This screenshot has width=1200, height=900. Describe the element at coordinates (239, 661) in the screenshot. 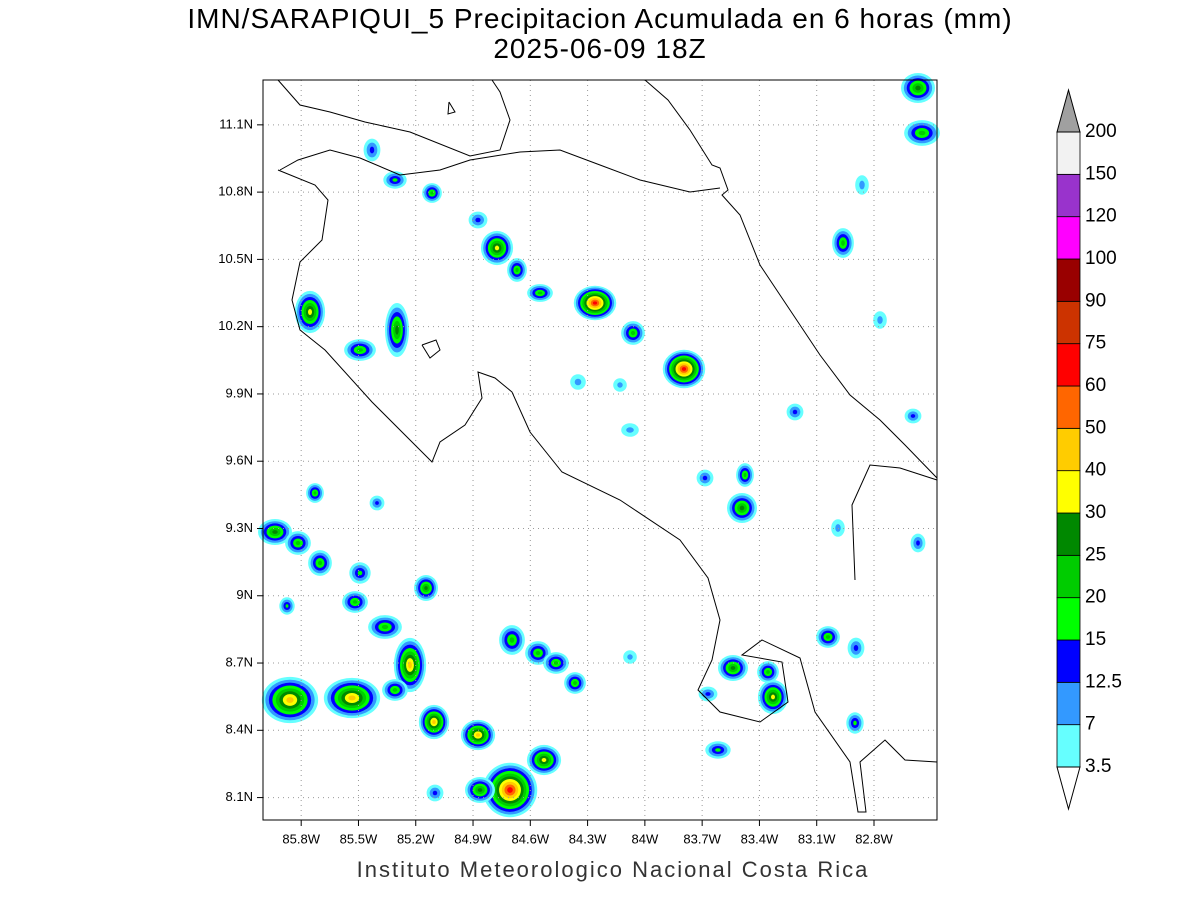

I see `y-tick-label: 8.7N` at that location.